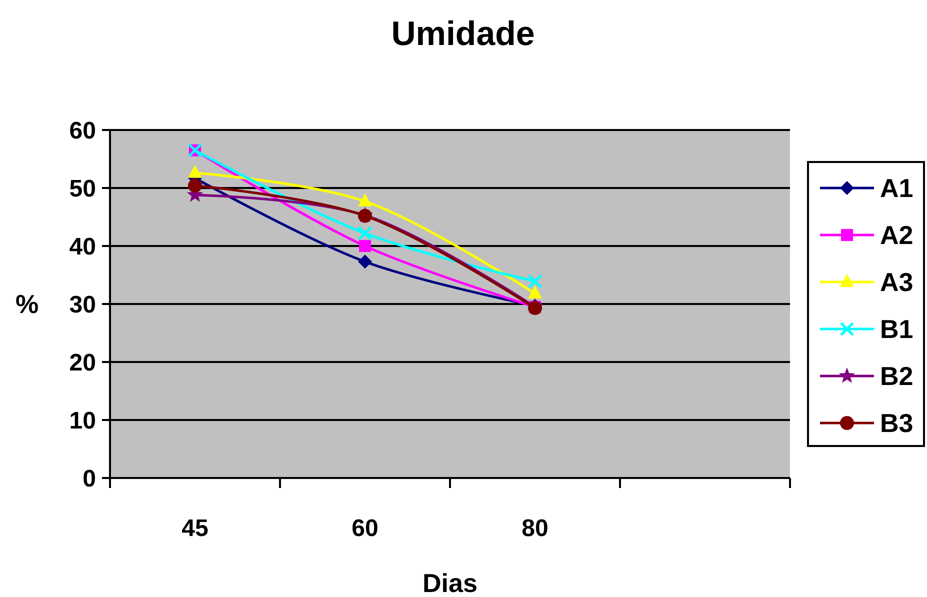  What do you see at coordinates (897, 235) in the screenshot?
I see `legend-label: A2` at bounding box center [897, 235].